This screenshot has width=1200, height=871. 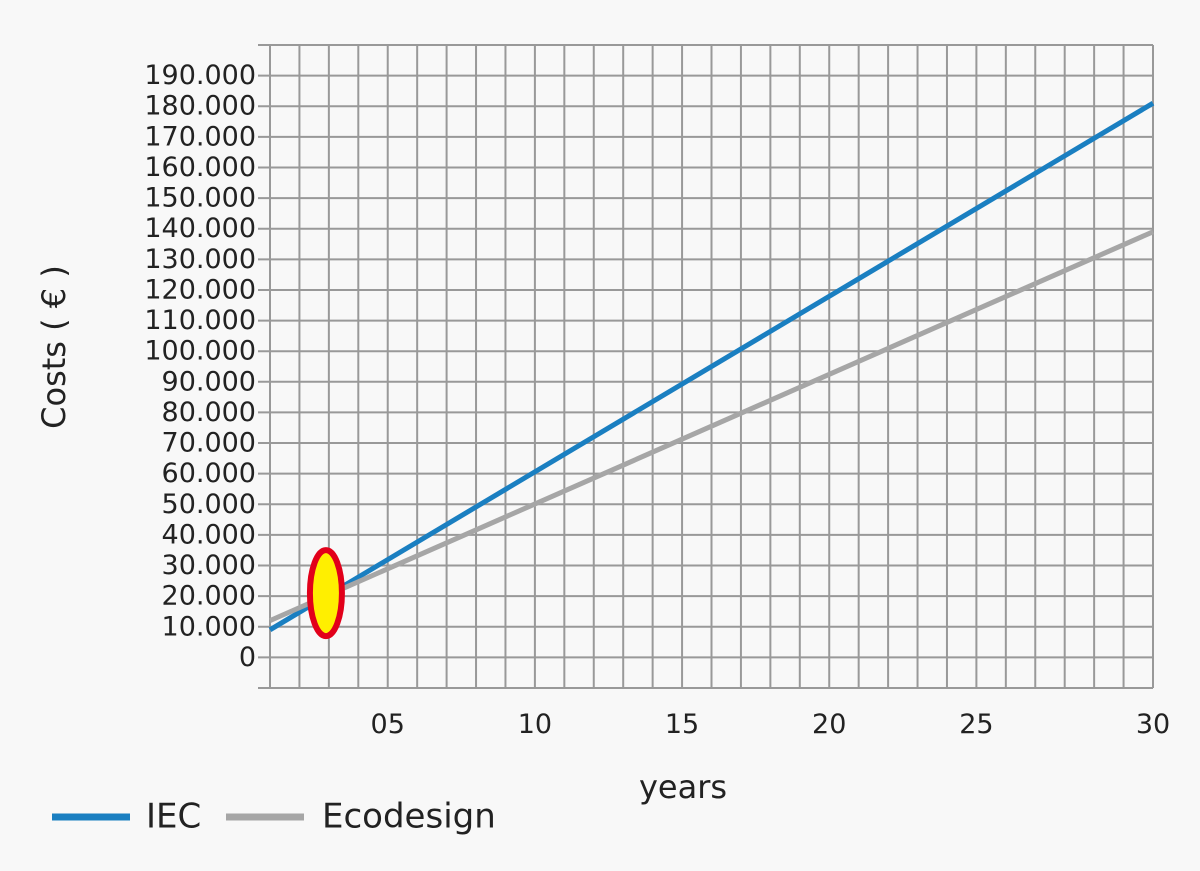 What do you see at coordinates (409, 817) in the screenshot?
I see `legend-label-ecodesign: Ecodesign` at bounding box center [409, 817].